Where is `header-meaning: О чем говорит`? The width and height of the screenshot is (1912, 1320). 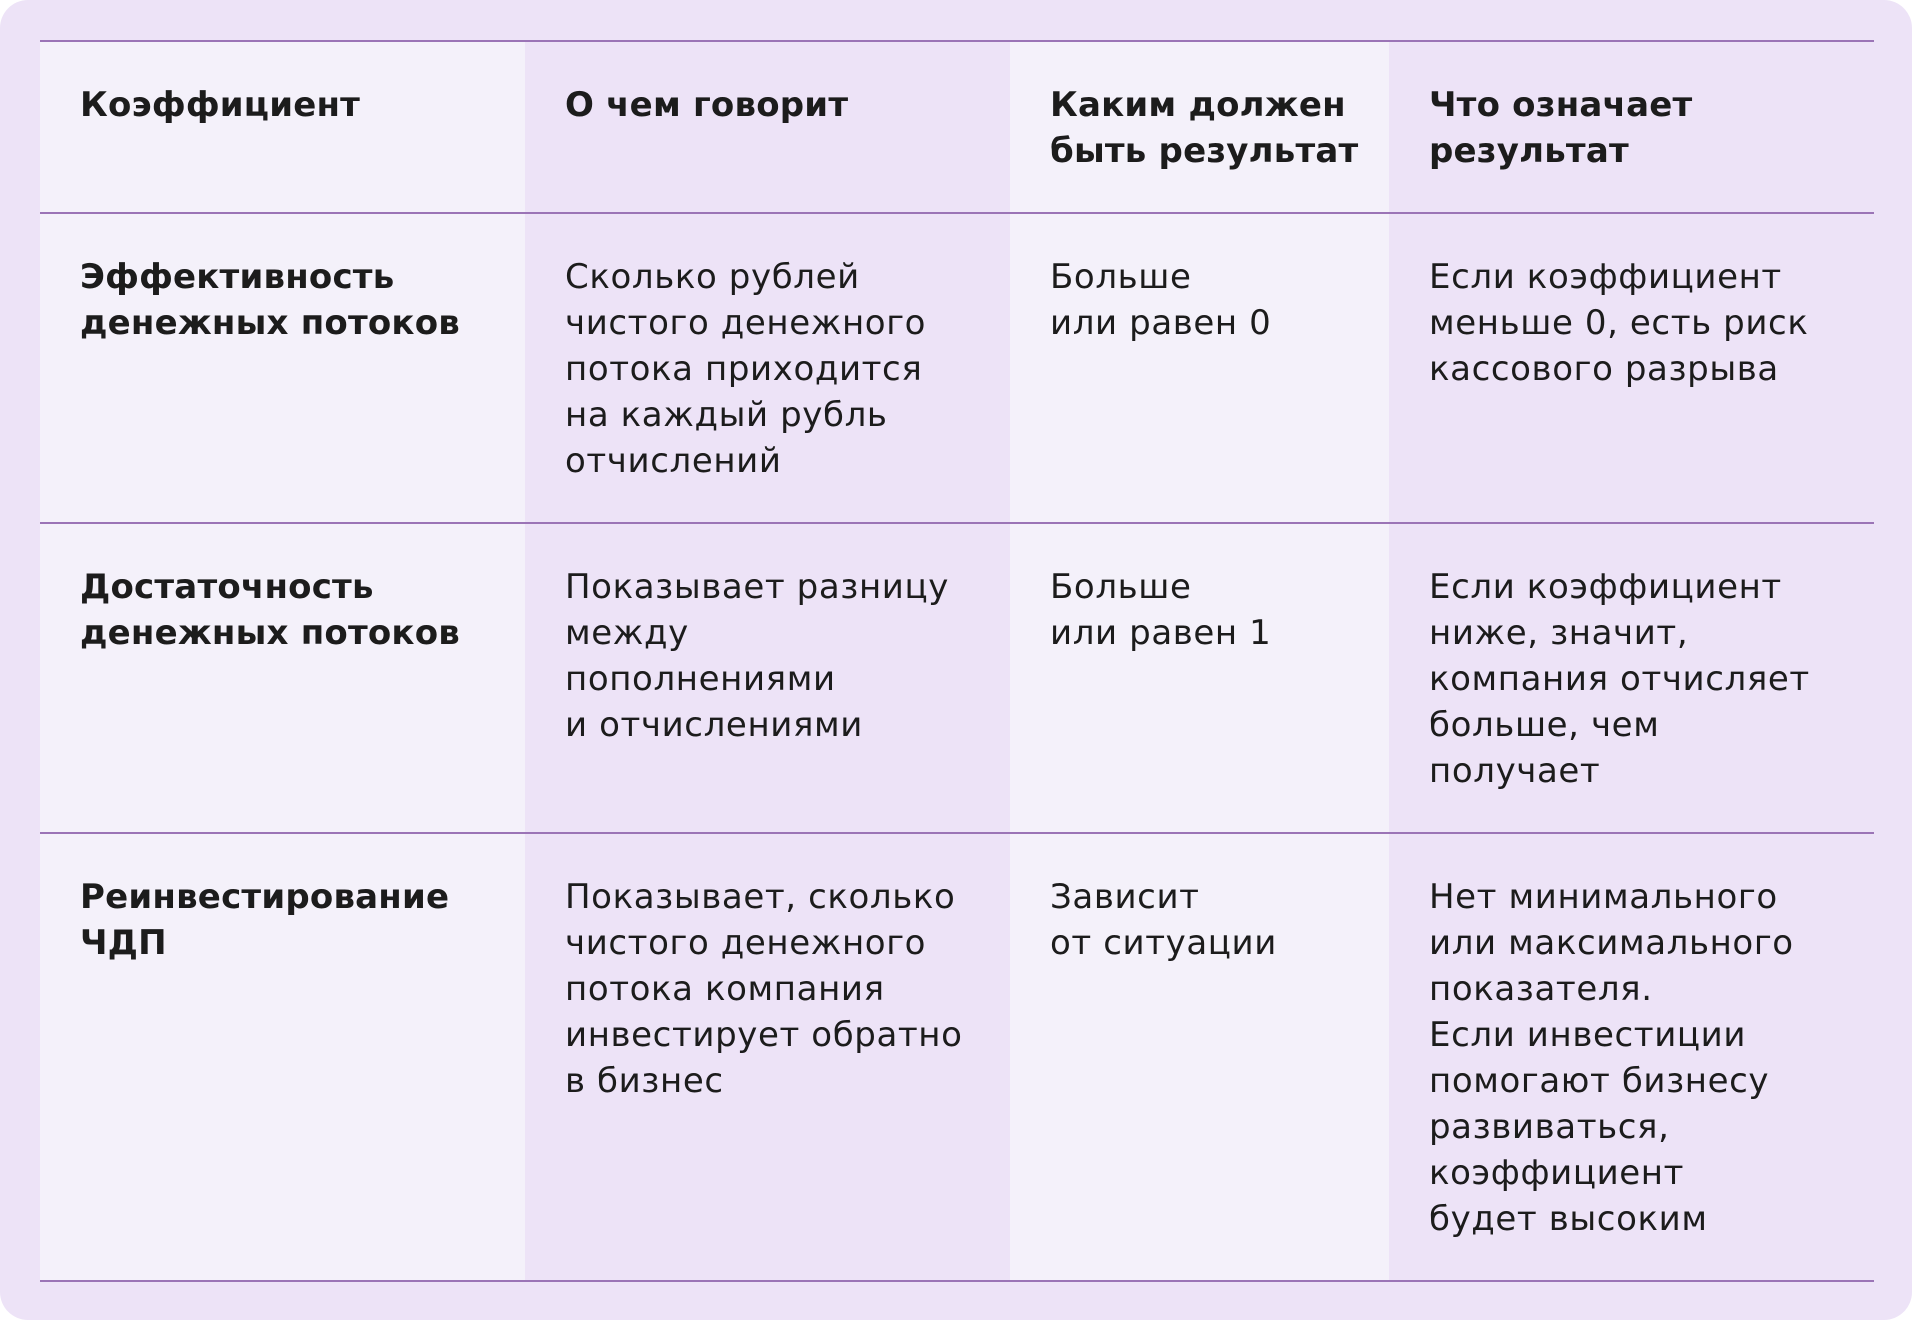 header-meaning: О чем говорит is located at coordinates (767, 127).